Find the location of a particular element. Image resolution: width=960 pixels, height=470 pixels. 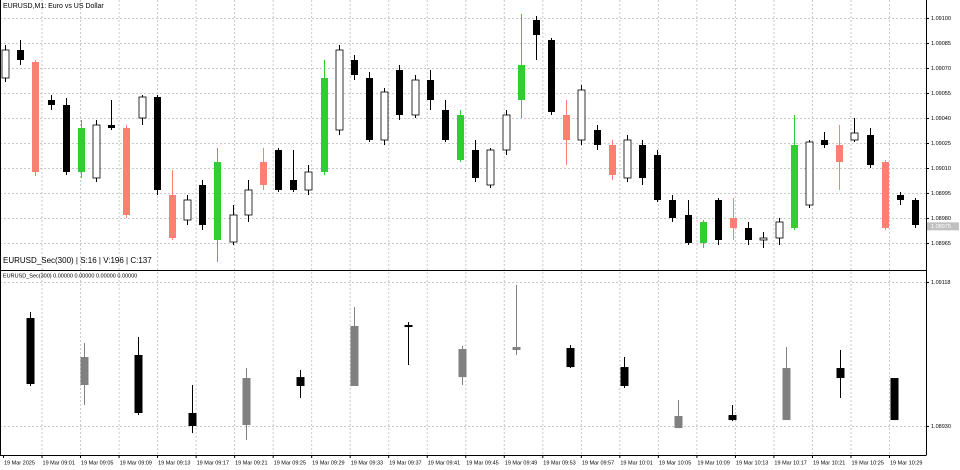

y-tick-label: 1.09010 is located at coordinates (941, 169).